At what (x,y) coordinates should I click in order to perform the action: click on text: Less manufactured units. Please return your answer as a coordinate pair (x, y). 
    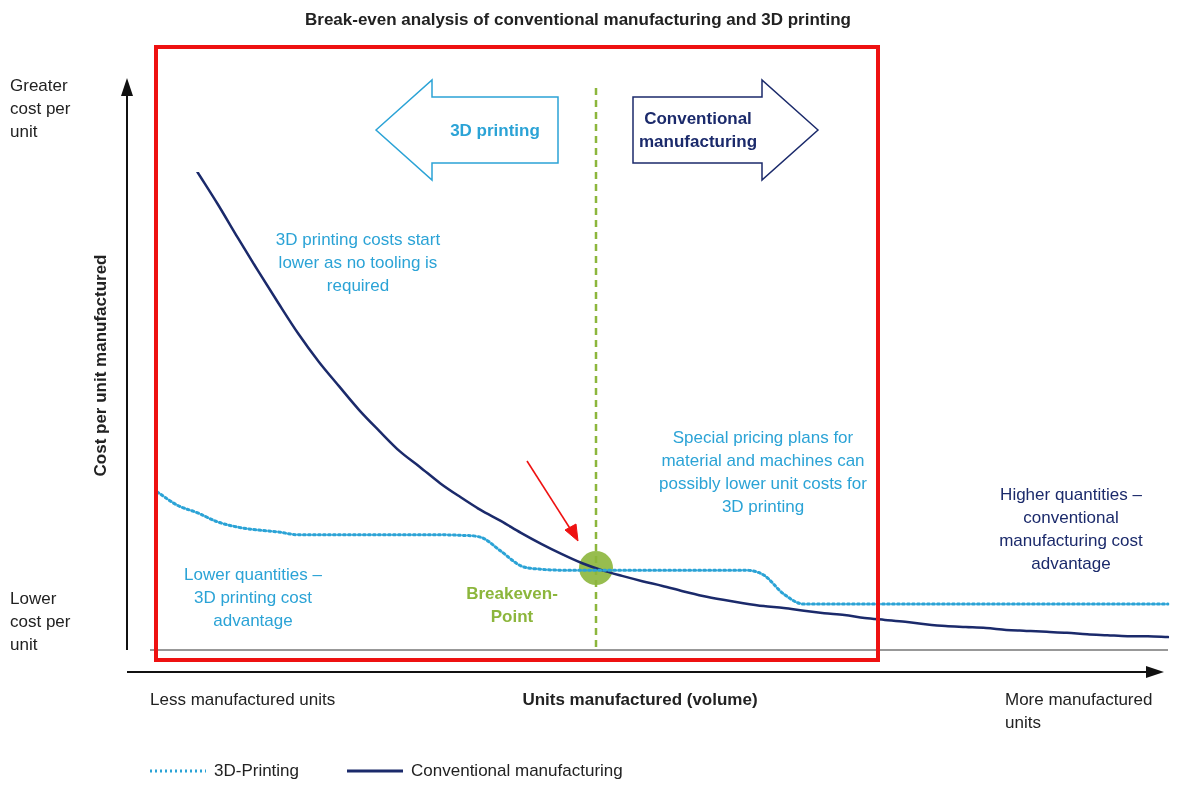
    Looking at the image, I should click on (243, 700).